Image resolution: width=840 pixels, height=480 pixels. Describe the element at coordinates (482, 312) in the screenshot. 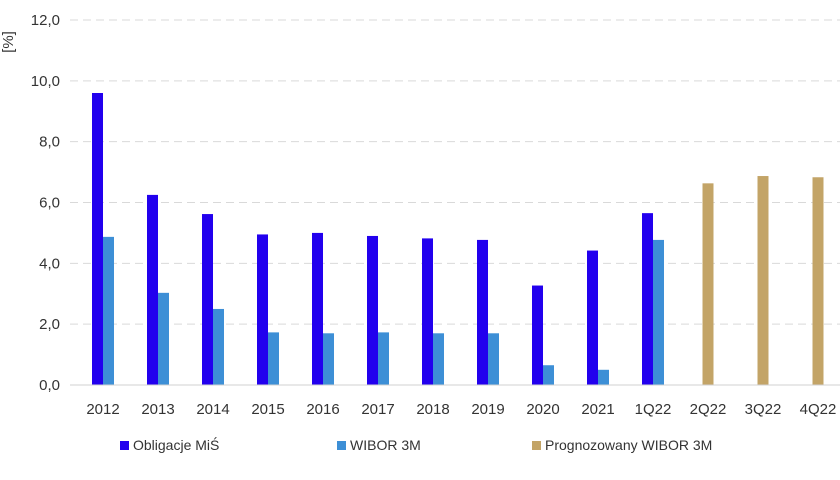

I see `bar-obligacje-mi--2019` at that location.